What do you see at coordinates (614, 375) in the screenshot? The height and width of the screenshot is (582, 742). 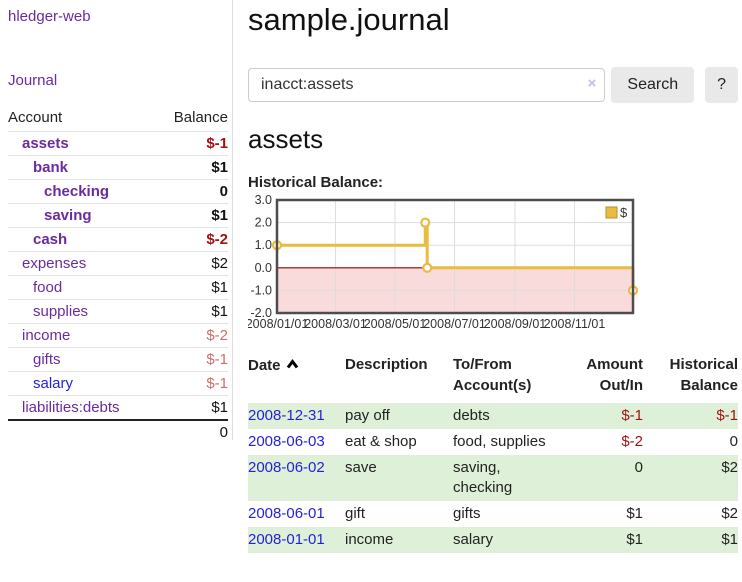 I see `amount-column-header: Amount Out/In` at bounding box center [614, 375].